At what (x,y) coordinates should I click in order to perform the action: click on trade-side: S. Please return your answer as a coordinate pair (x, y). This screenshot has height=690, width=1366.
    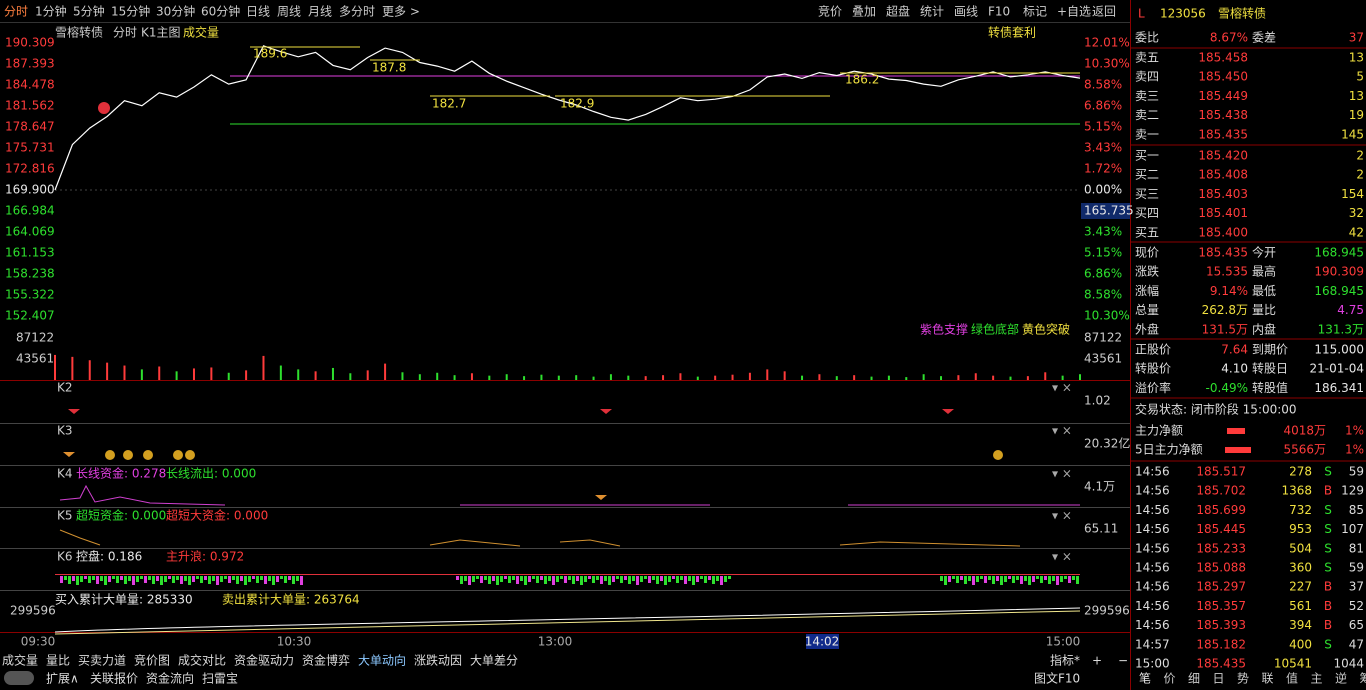
    Looking at the image, I should click on (1328, 510).